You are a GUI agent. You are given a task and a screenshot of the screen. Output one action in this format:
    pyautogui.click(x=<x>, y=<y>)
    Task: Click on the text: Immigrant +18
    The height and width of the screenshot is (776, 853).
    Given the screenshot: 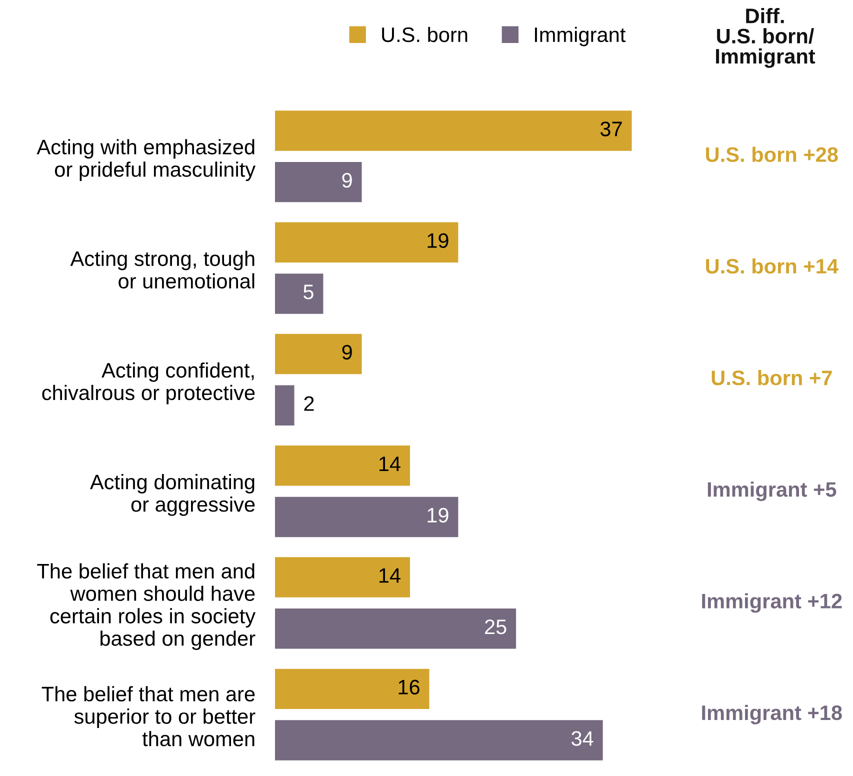 What is the action you would take?
    pyautogui.click(x=772, y=714)
    